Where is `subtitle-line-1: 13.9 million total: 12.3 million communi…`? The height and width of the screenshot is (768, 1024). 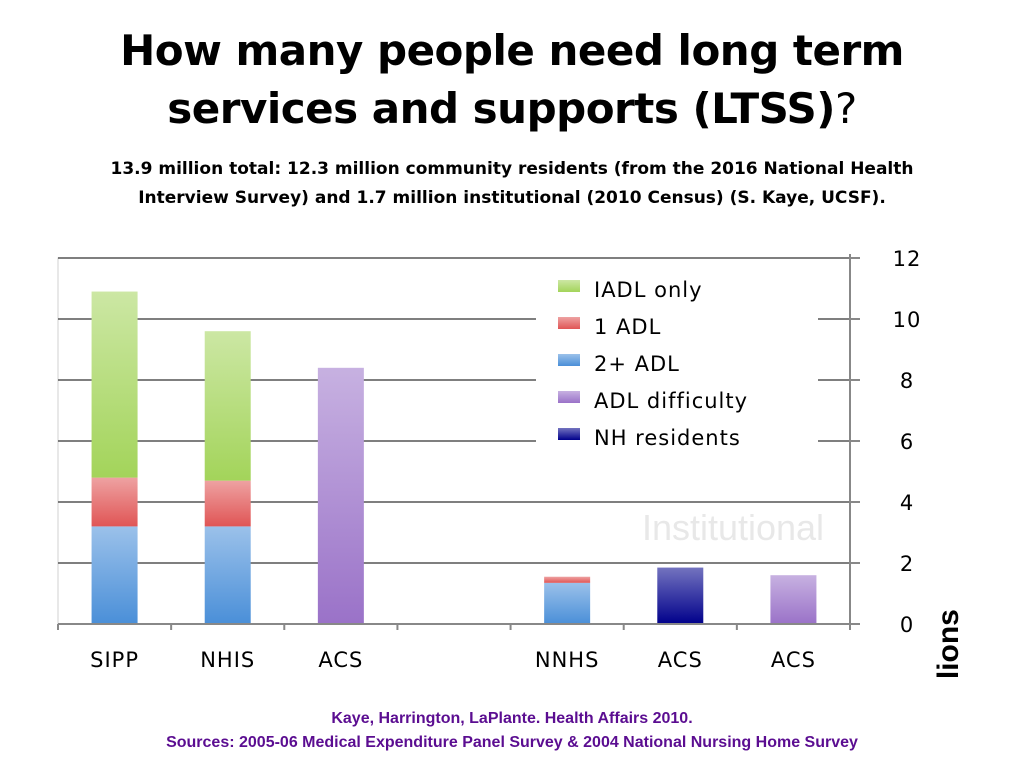
subtitle-line-1: 13.9 million total: 12.3 million communi… is located at coordinates (512, 169).